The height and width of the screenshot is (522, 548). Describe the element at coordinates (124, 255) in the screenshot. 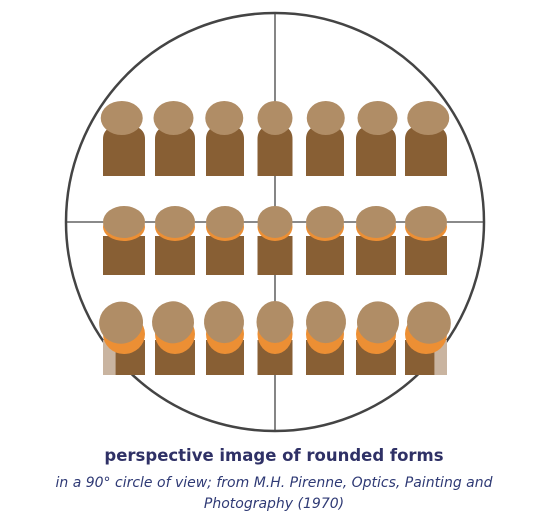

I see `form-middle-1-body` at that location.